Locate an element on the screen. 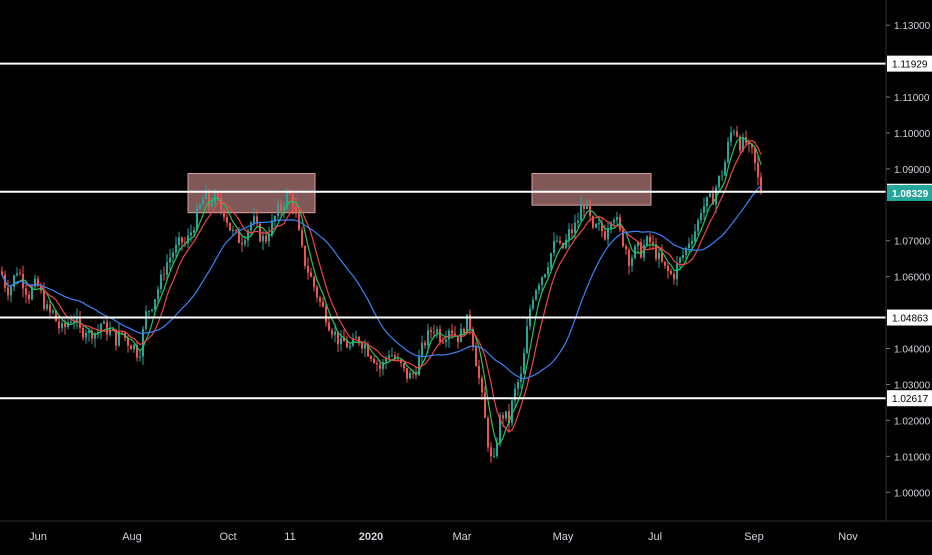 This screenshot has height=555, width=932. price-tick-label: 1.13000 is located at coordinates (912, 26).